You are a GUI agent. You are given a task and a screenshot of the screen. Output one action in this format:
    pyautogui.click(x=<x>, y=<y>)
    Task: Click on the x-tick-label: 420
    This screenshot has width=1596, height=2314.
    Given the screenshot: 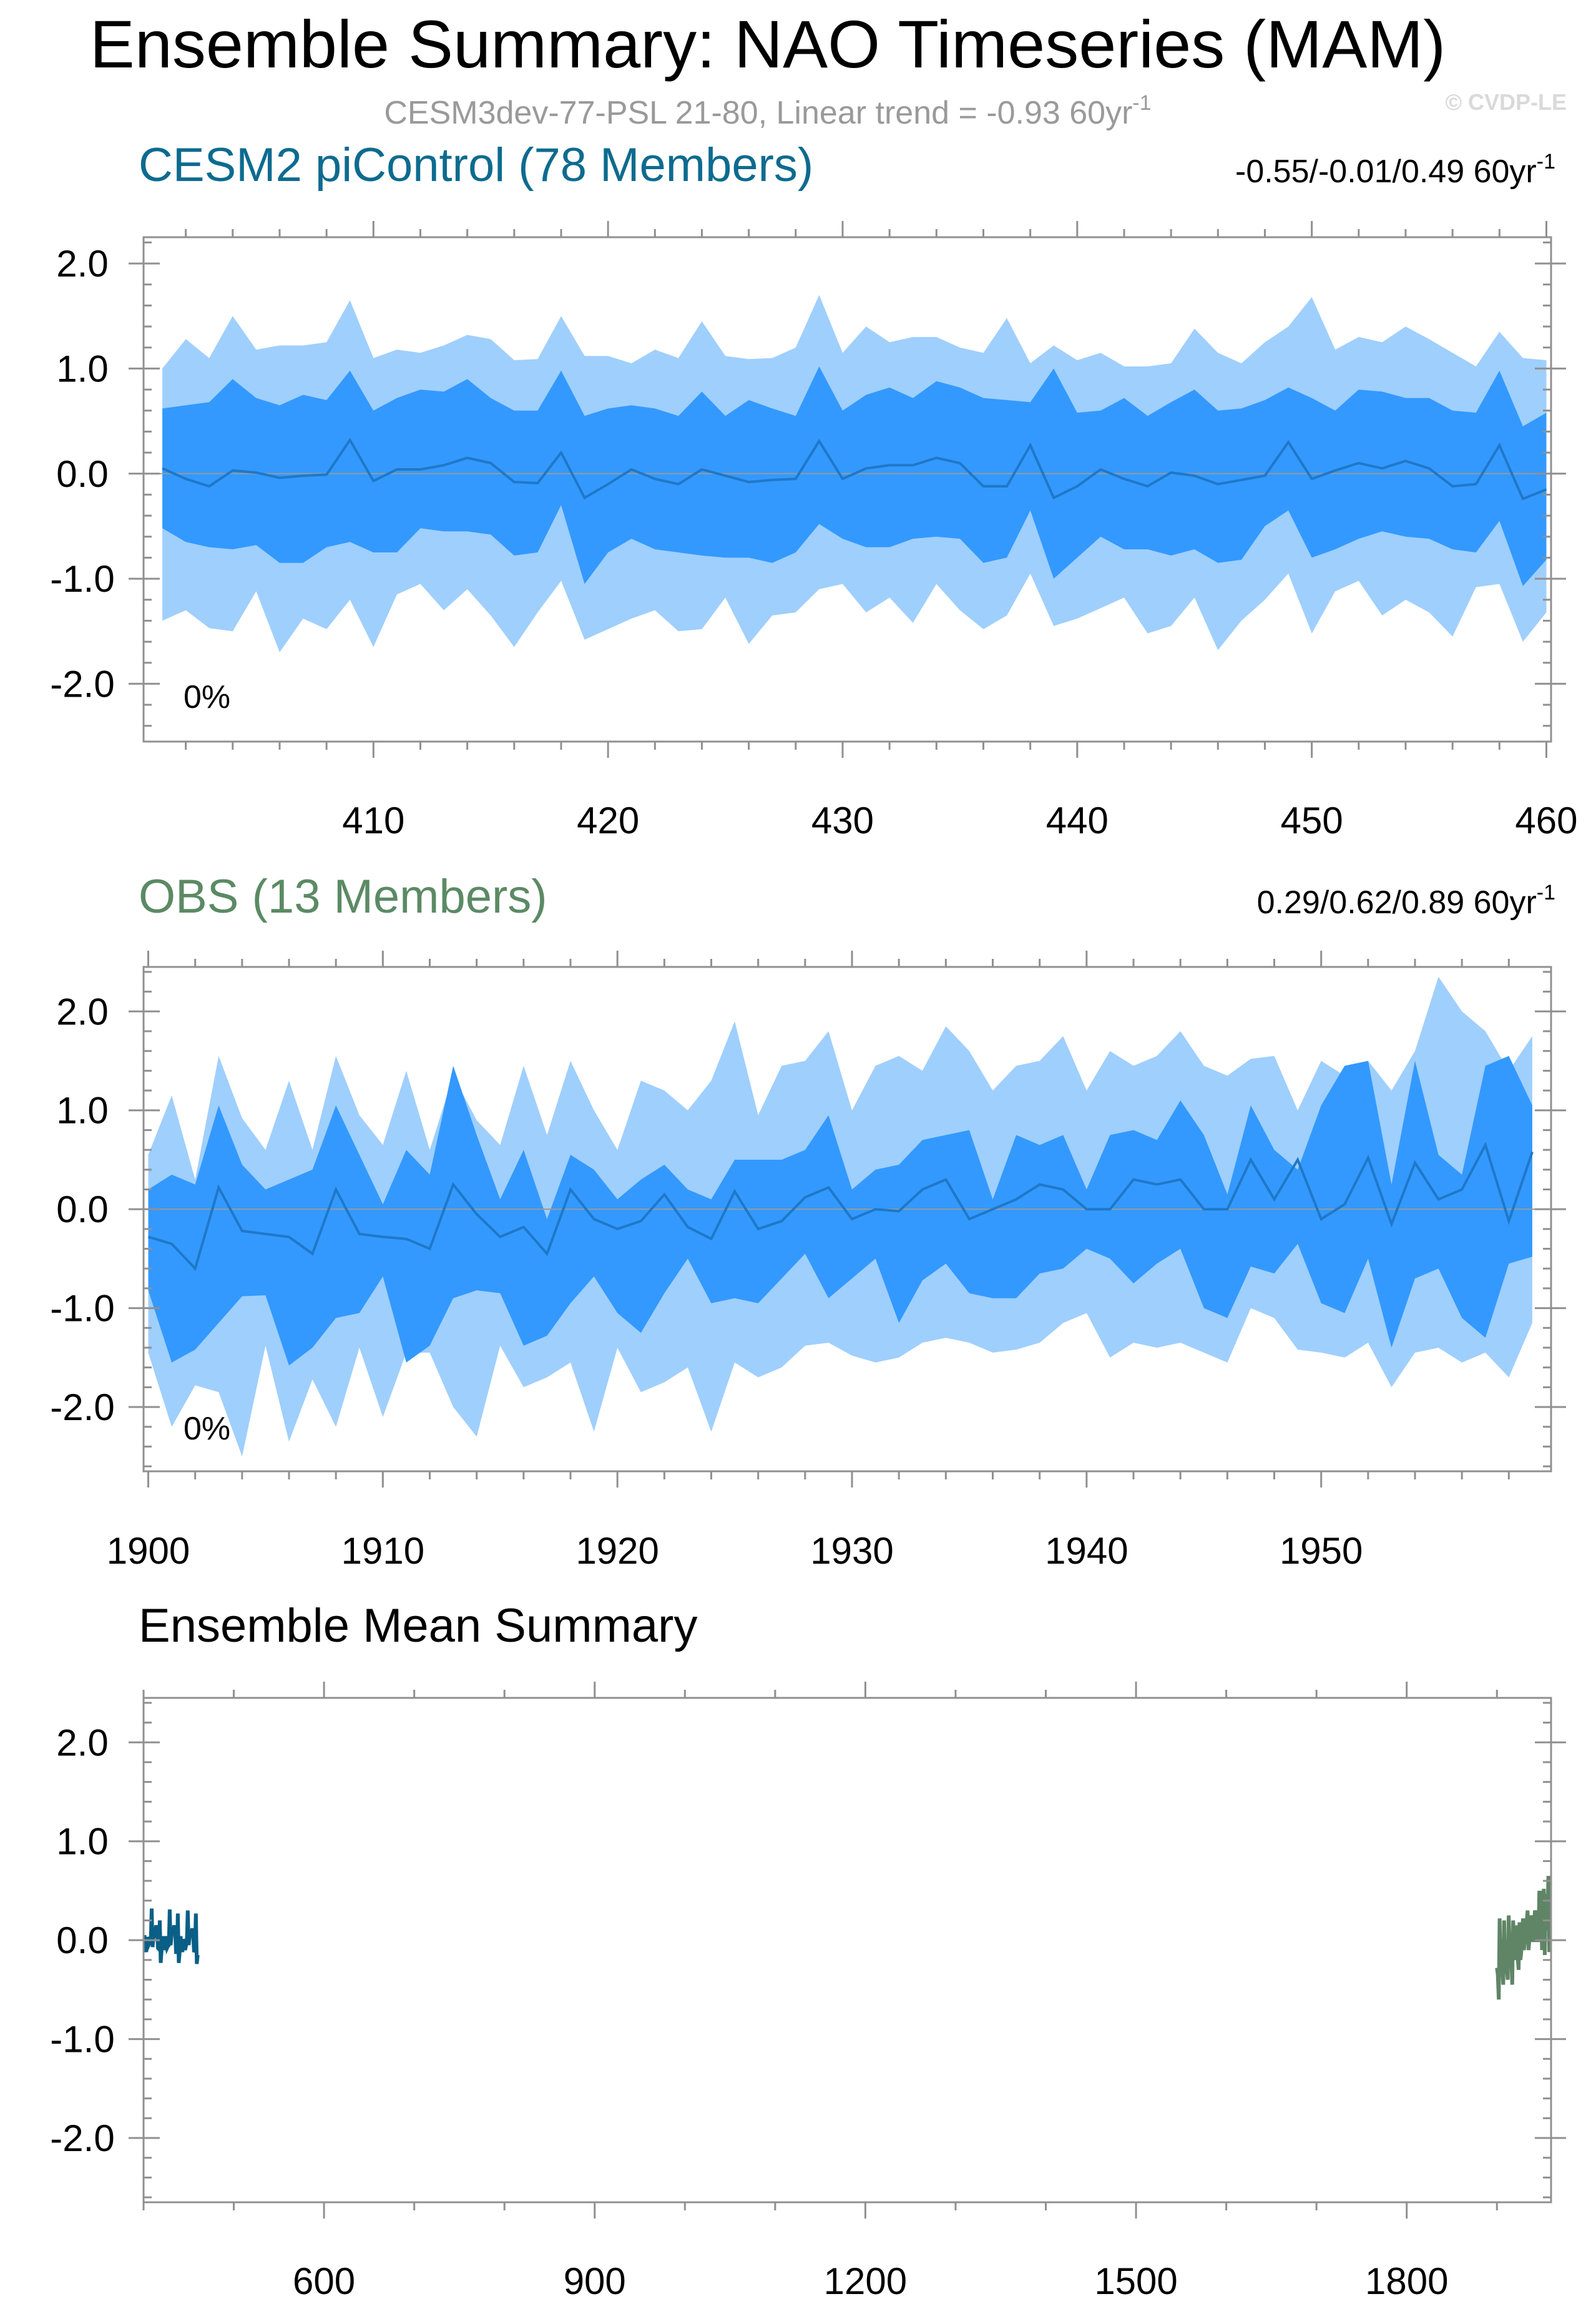 What is the action you would take?
    pyautogui.click(x=608, y=820)
    